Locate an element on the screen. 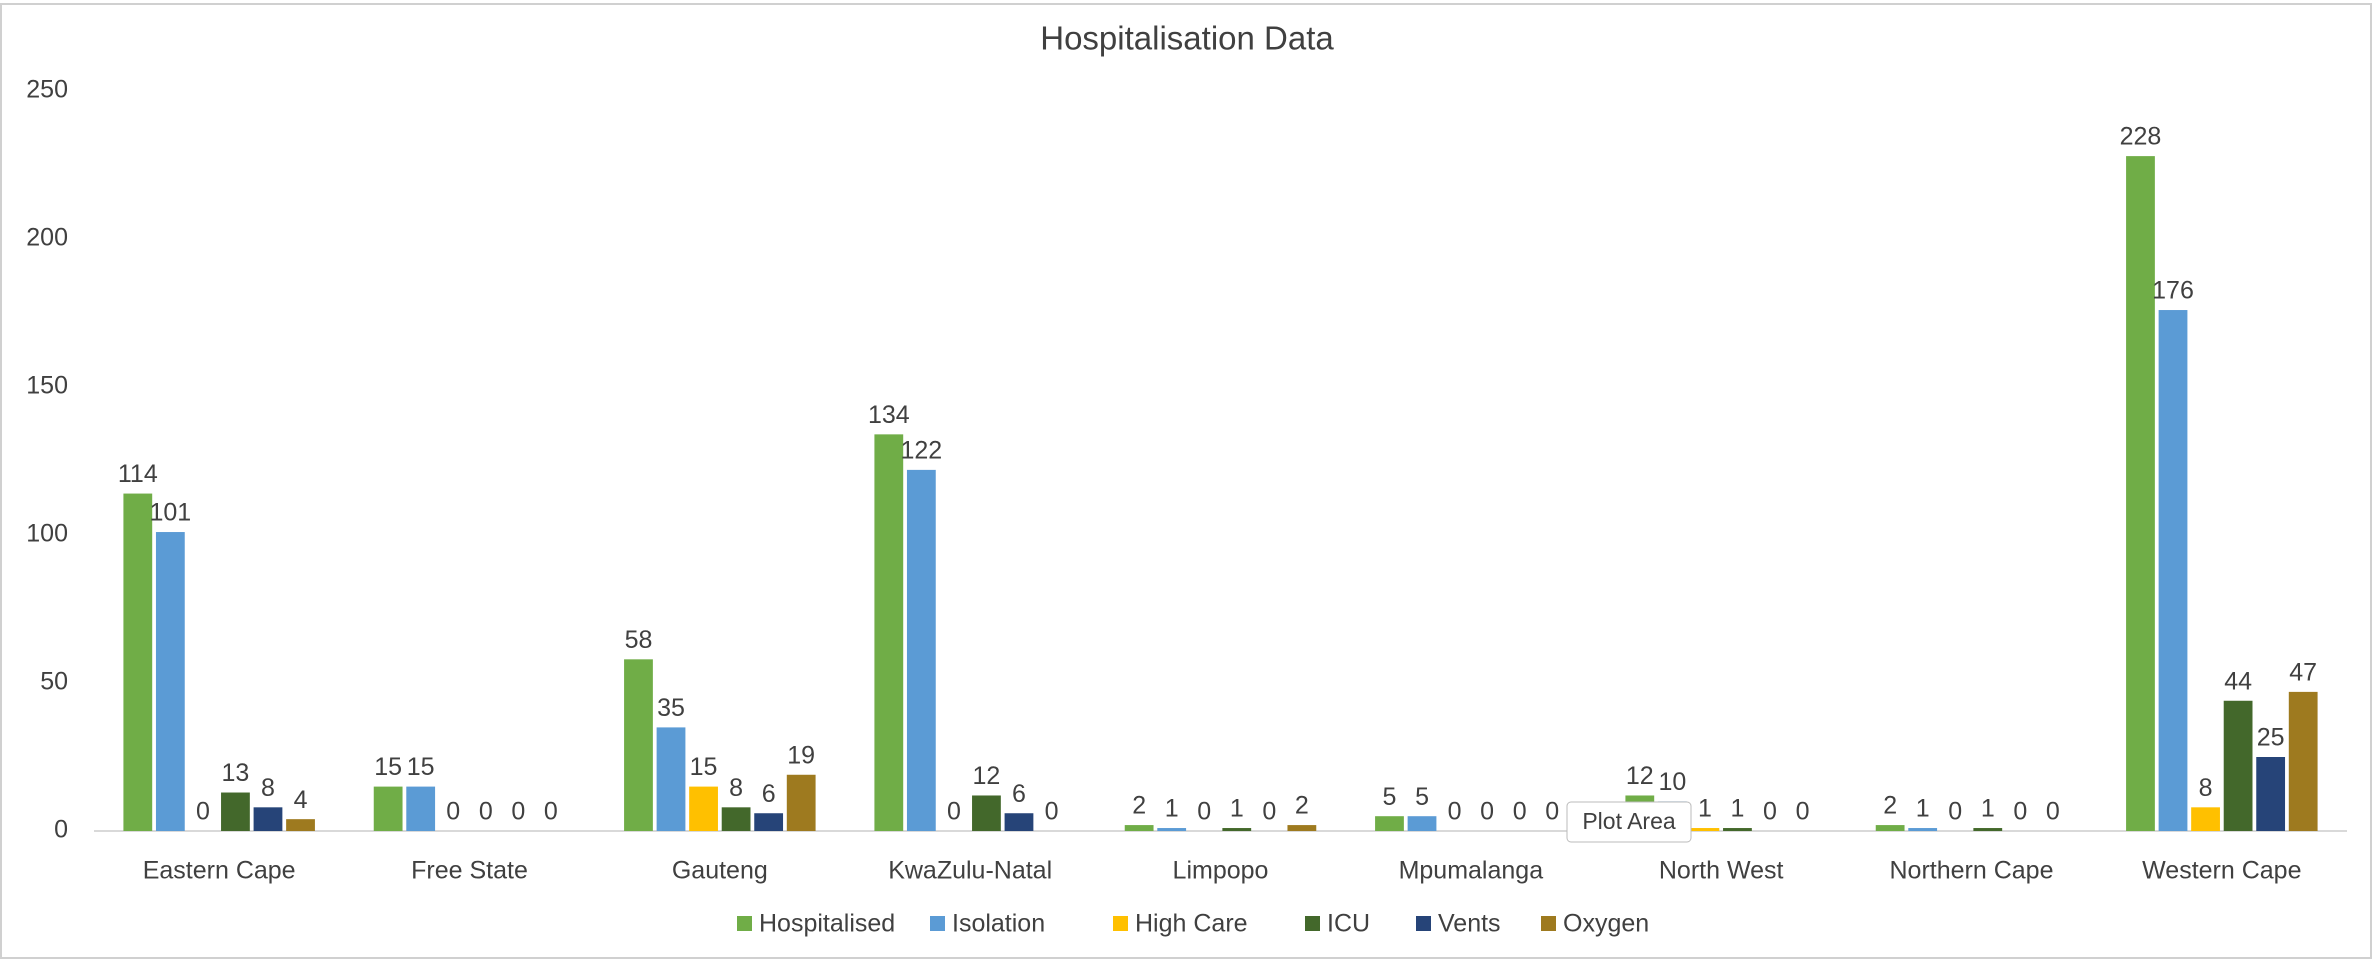 The height and width of the screenshot is (960, 2374). data-label: 19 is located at coordinates (801, 755).